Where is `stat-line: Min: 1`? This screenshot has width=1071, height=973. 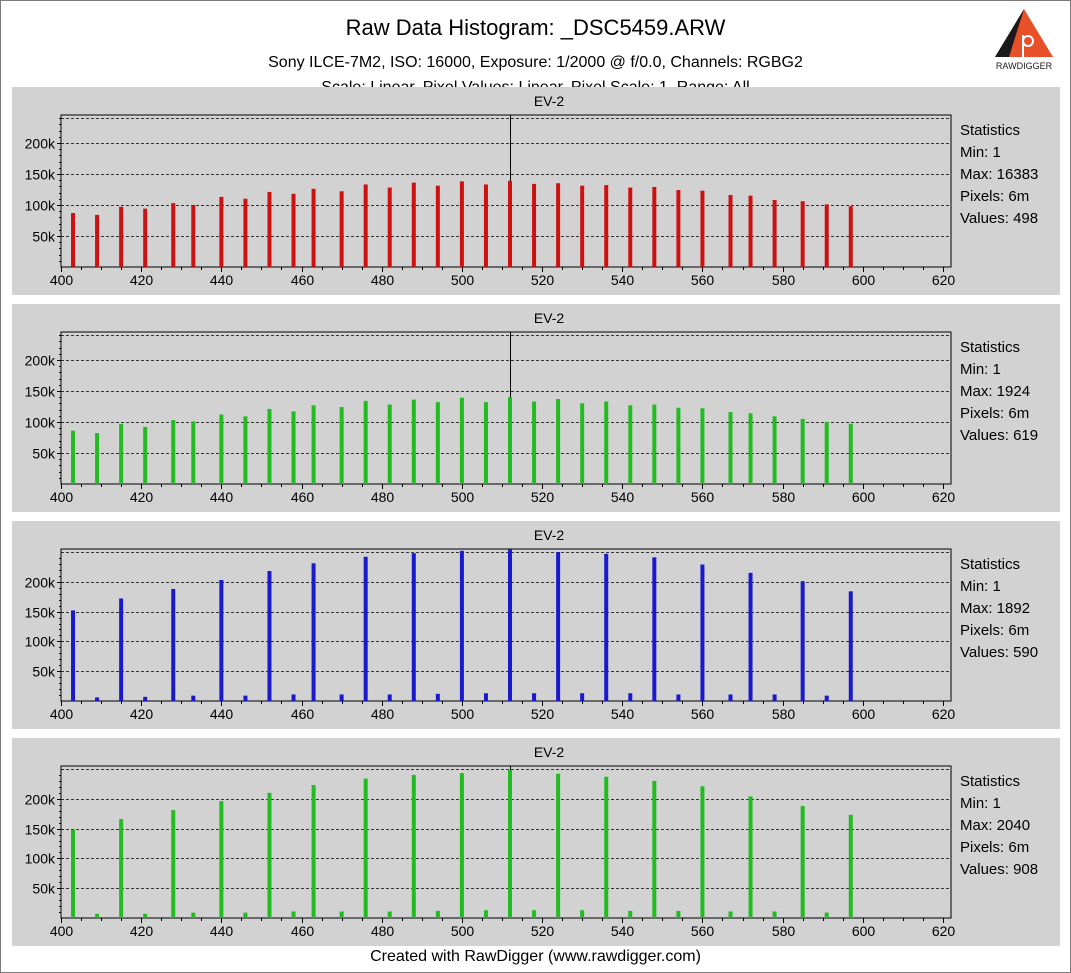
stat-line: Min: 1 is located at coordinates (980, 586).